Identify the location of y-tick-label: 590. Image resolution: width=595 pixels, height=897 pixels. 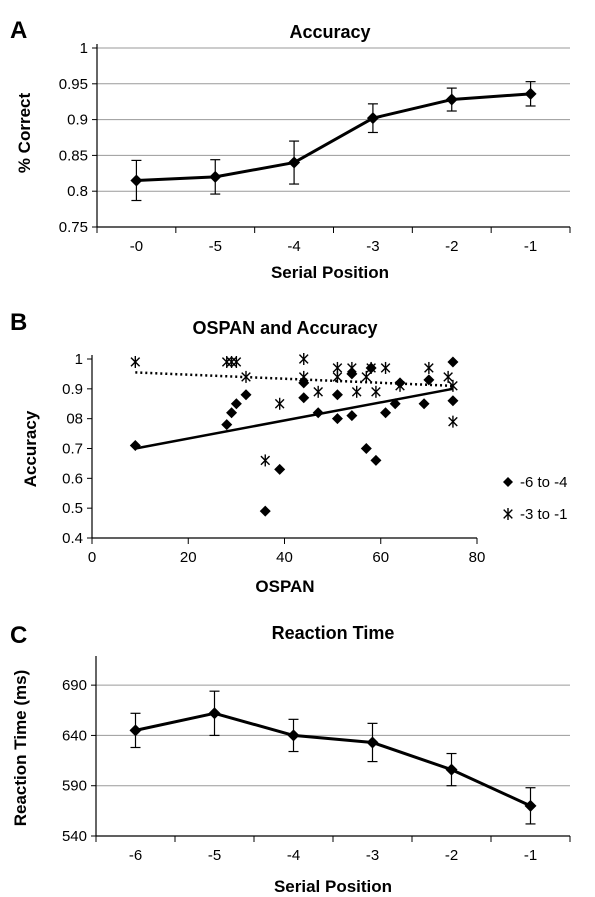
(74, 786).